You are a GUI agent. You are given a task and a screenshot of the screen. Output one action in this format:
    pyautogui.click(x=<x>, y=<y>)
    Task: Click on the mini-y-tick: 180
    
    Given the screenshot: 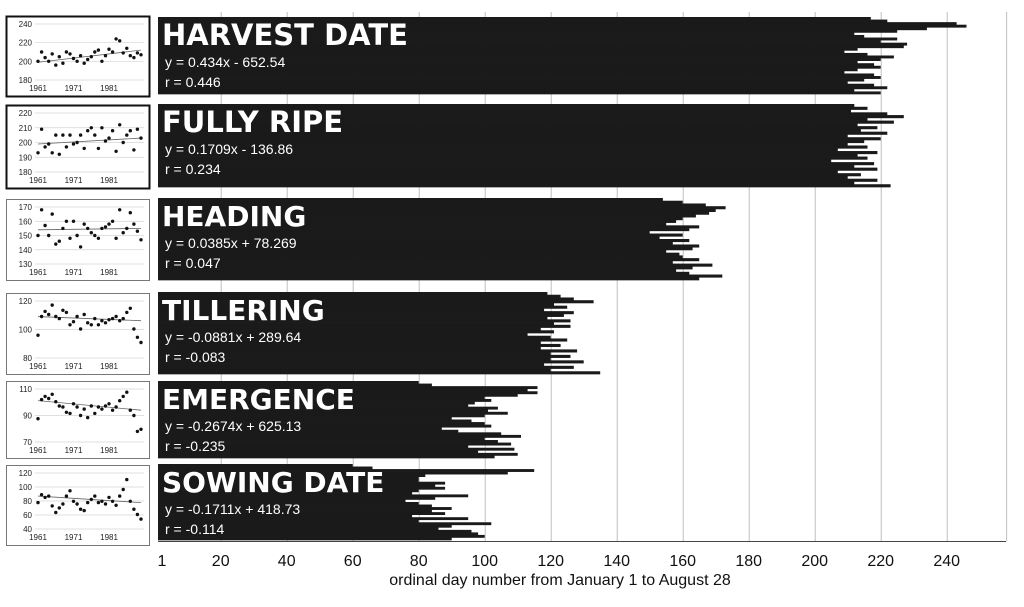 What is the action you would take?
    pyautogui.click(x=26, y=80)
    